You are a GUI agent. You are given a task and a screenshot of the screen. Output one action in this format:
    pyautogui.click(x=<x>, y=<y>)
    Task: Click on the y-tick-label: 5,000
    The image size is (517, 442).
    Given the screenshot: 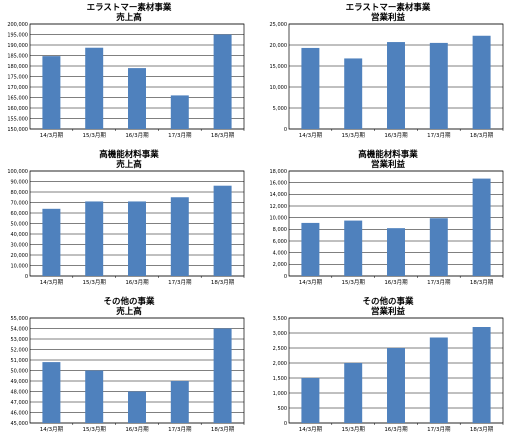 What is the action you would take?
    pyautogui.click(x=280, y=109)
    